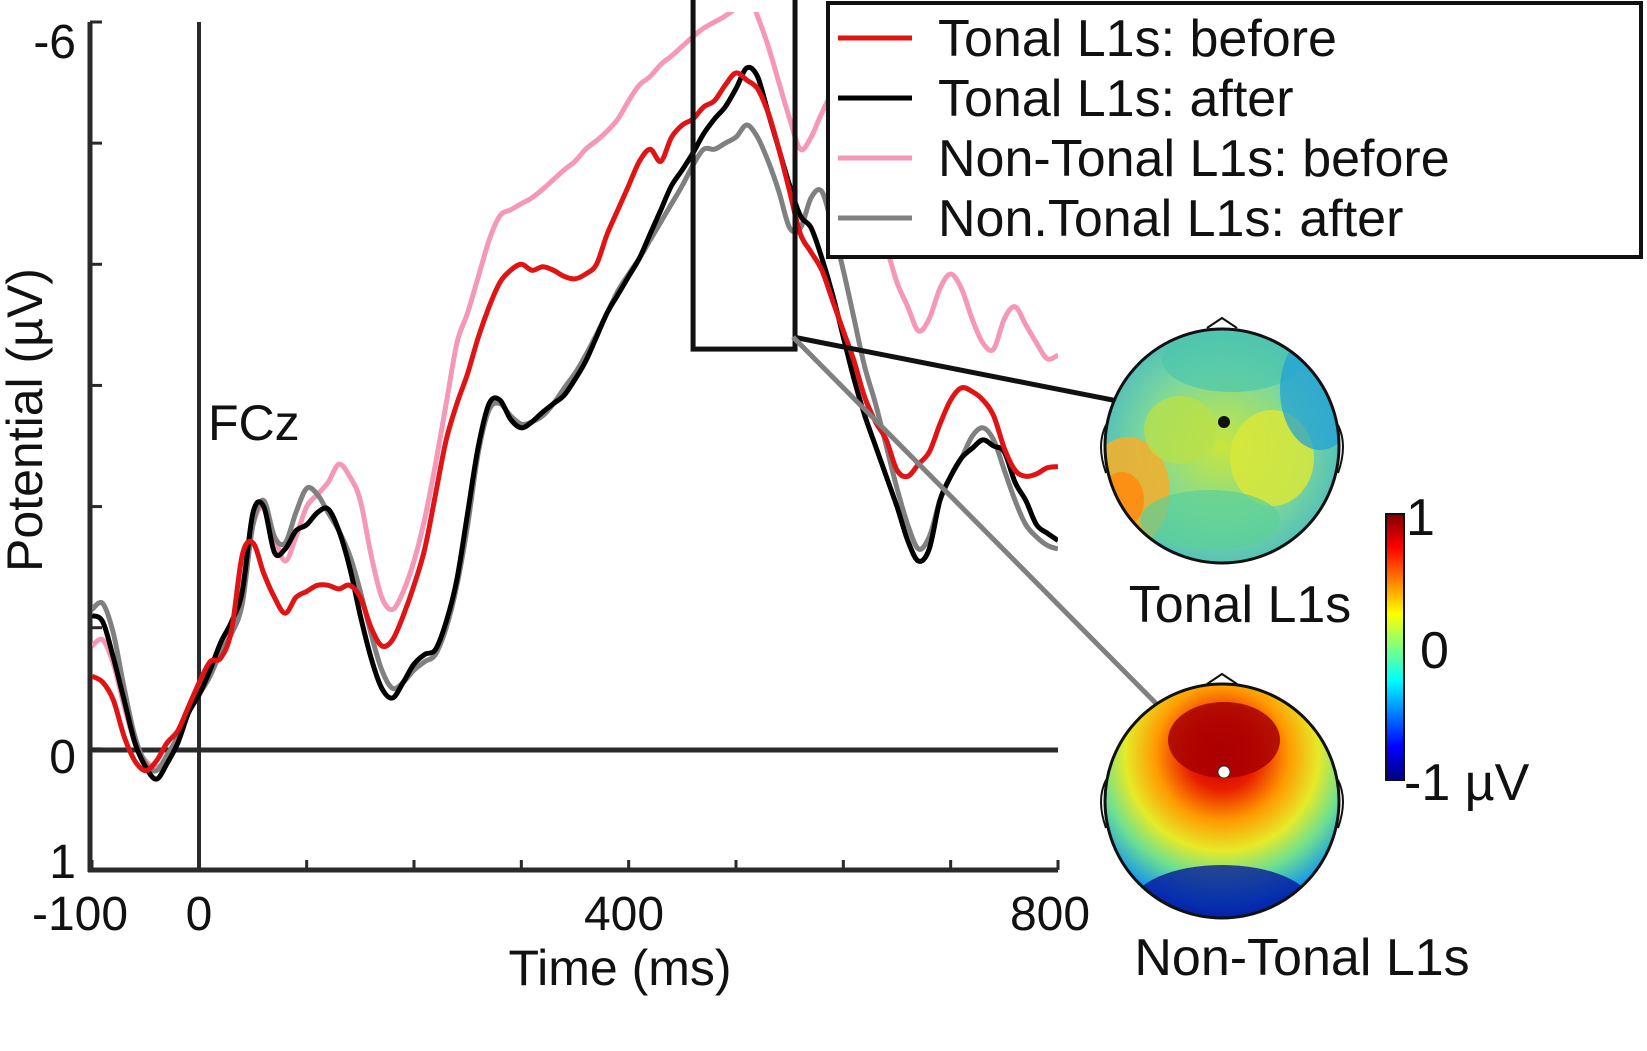 The height and width of the screenshot is (1051, 1647). What do you see at coordinates (561, 914) in the screenshot?
I see `x-tick-labels: -100 0 400 800` at bounding box center [561, 914].